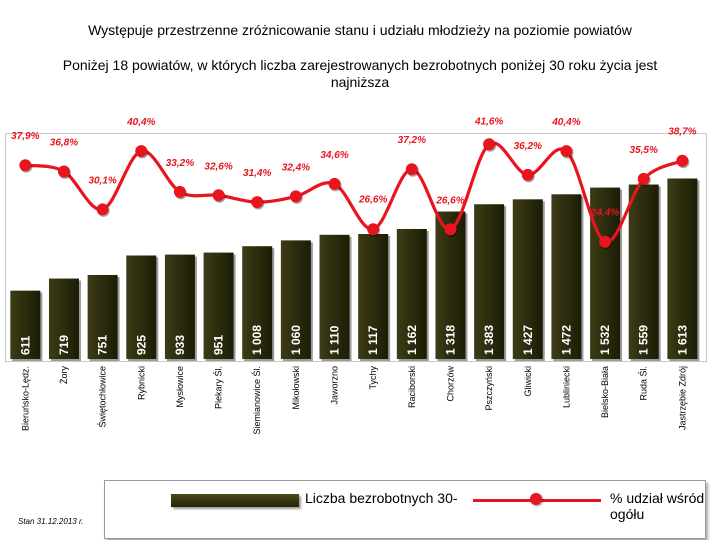 The image size is (720, 540). Describe the element at coordinates (412, 140) in the screenshot. I see `line-value-label: 37,2%` at that location.